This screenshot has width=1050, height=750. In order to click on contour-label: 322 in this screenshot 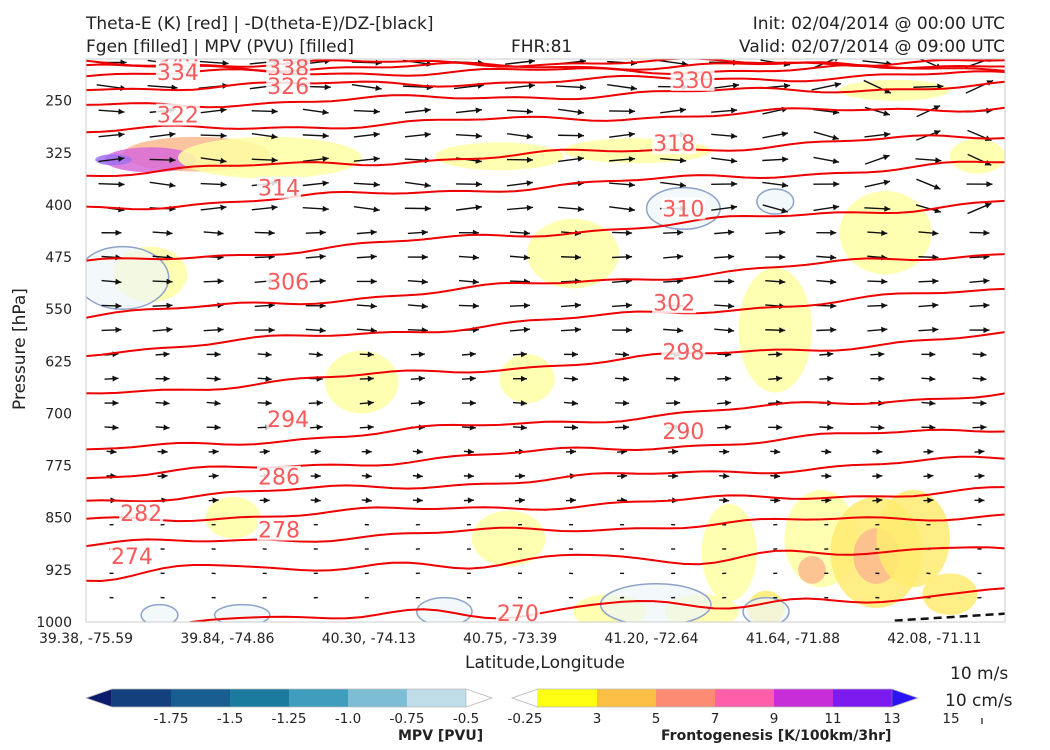, I will do `click(178, 116)`.